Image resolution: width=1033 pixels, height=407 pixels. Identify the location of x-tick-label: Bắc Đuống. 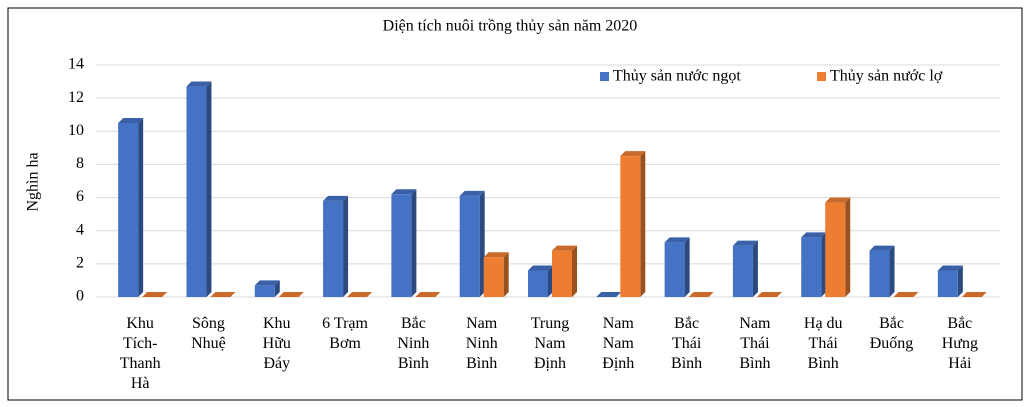
(891, 333).